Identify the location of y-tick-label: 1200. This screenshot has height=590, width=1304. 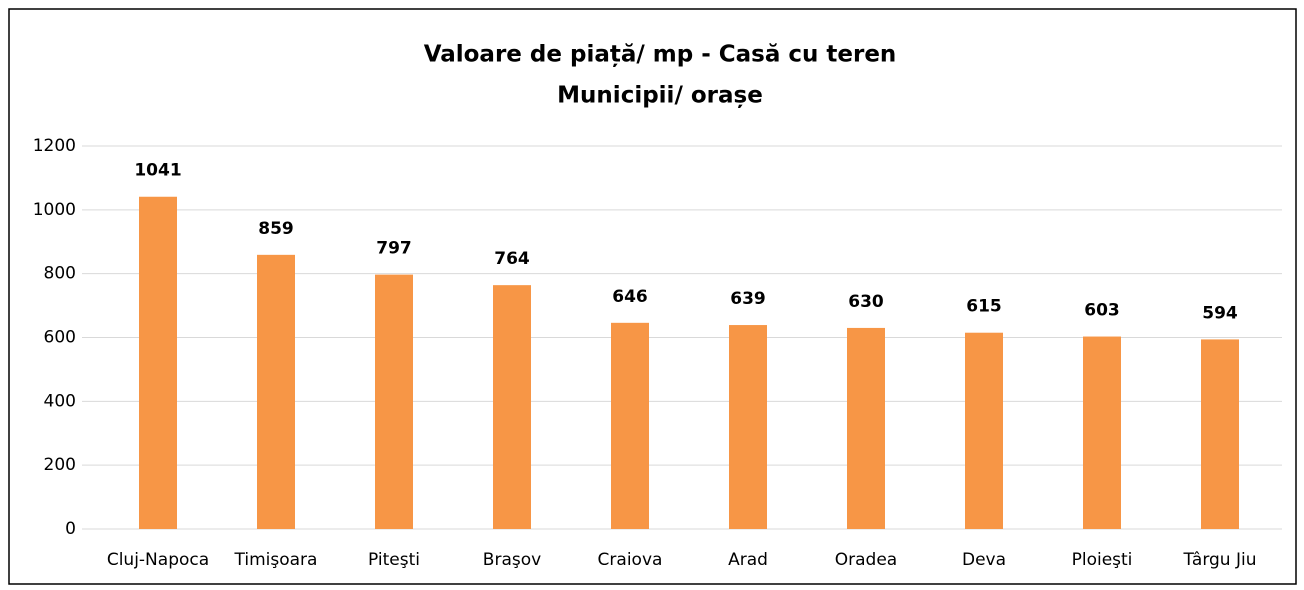
(54, 146).